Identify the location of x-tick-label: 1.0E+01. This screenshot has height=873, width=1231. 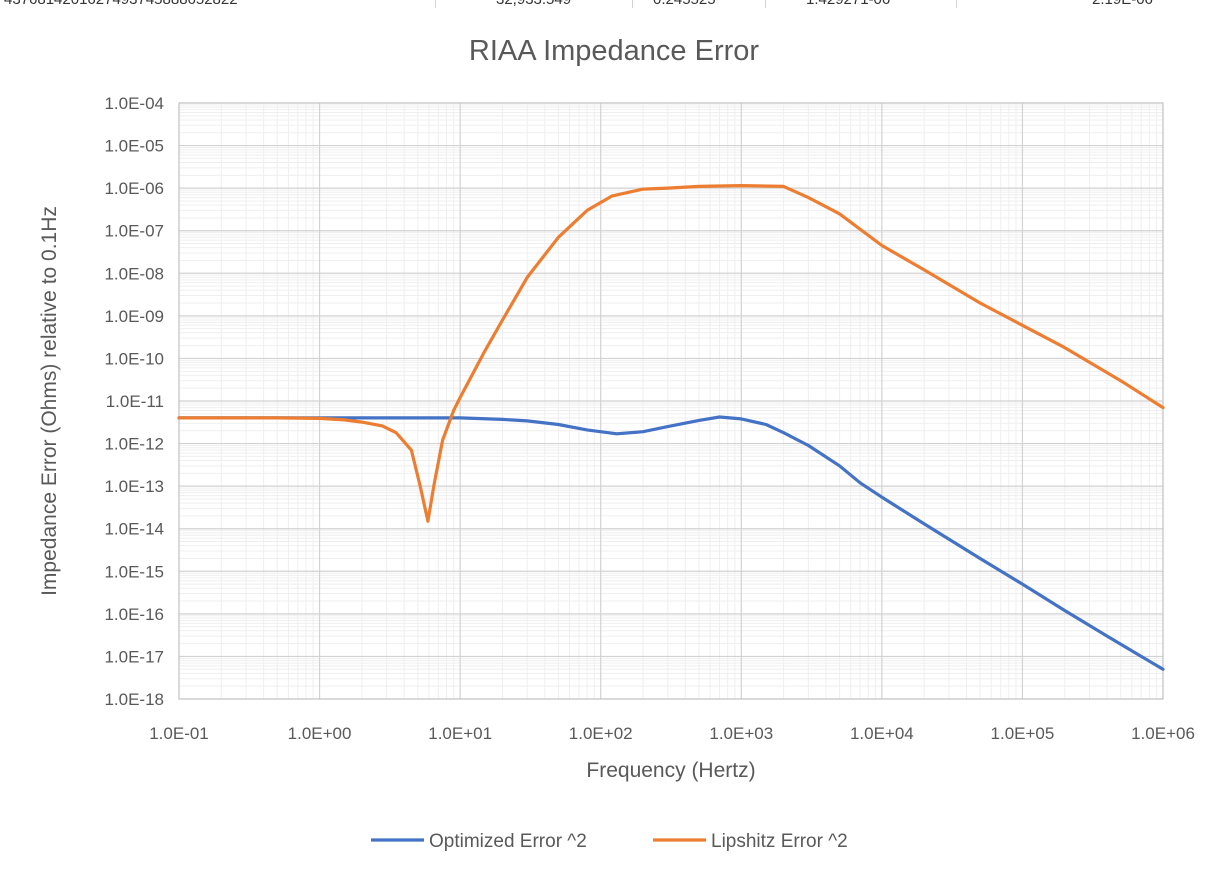
(460, 733).